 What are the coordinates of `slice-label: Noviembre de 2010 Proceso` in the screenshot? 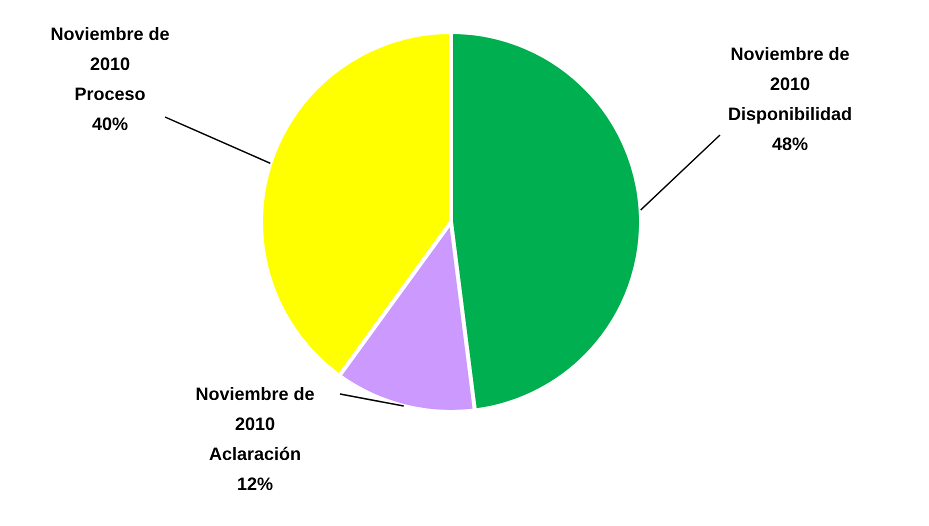 It's located at (110, 64).